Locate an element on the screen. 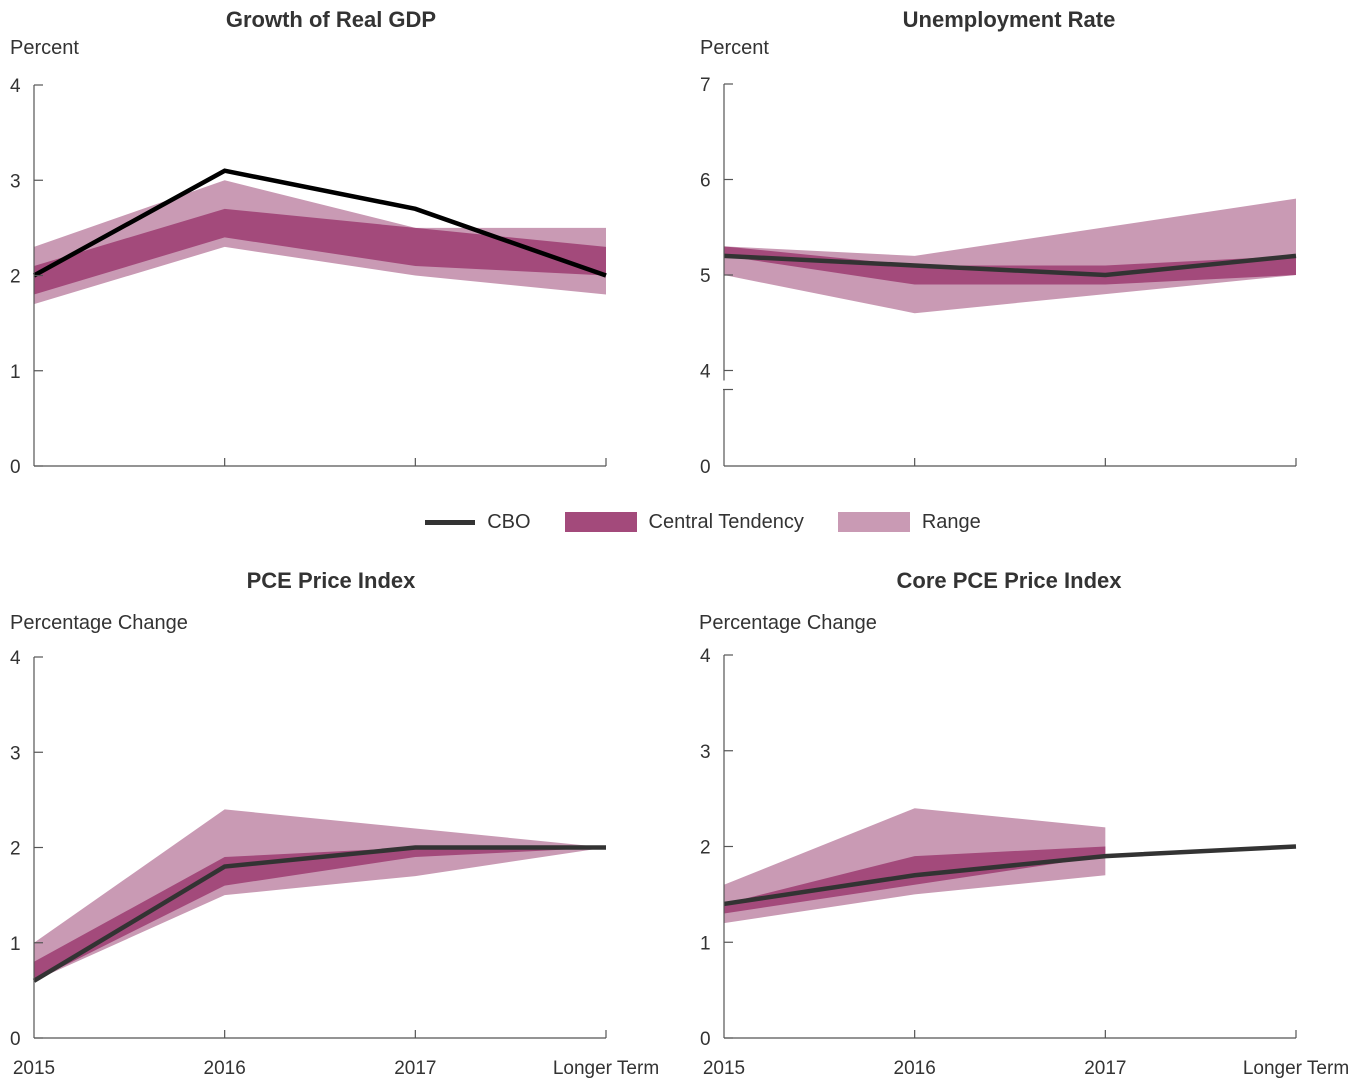 Image resolution: width=1366 pixels, height=1078 pixels. legend-item-central-tendency: Central Tendency is located at coordinates (684, 522).